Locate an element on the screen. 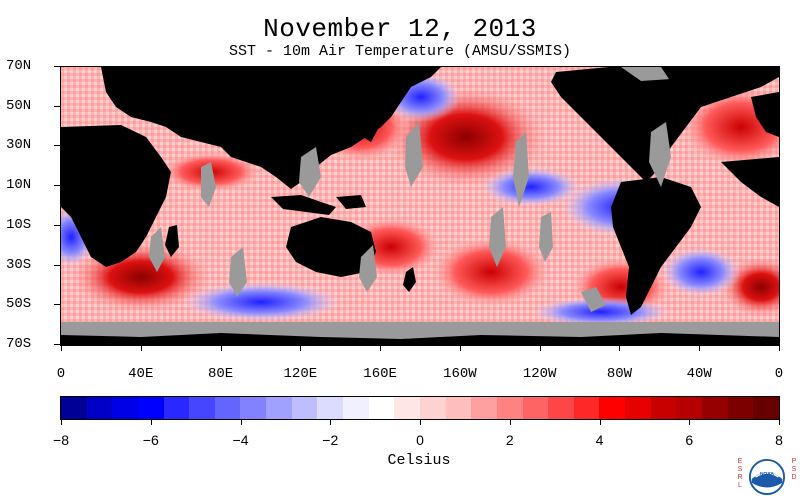 The image size is (800, 500). longitude-label: 80W is located at coordinates (619, 374).